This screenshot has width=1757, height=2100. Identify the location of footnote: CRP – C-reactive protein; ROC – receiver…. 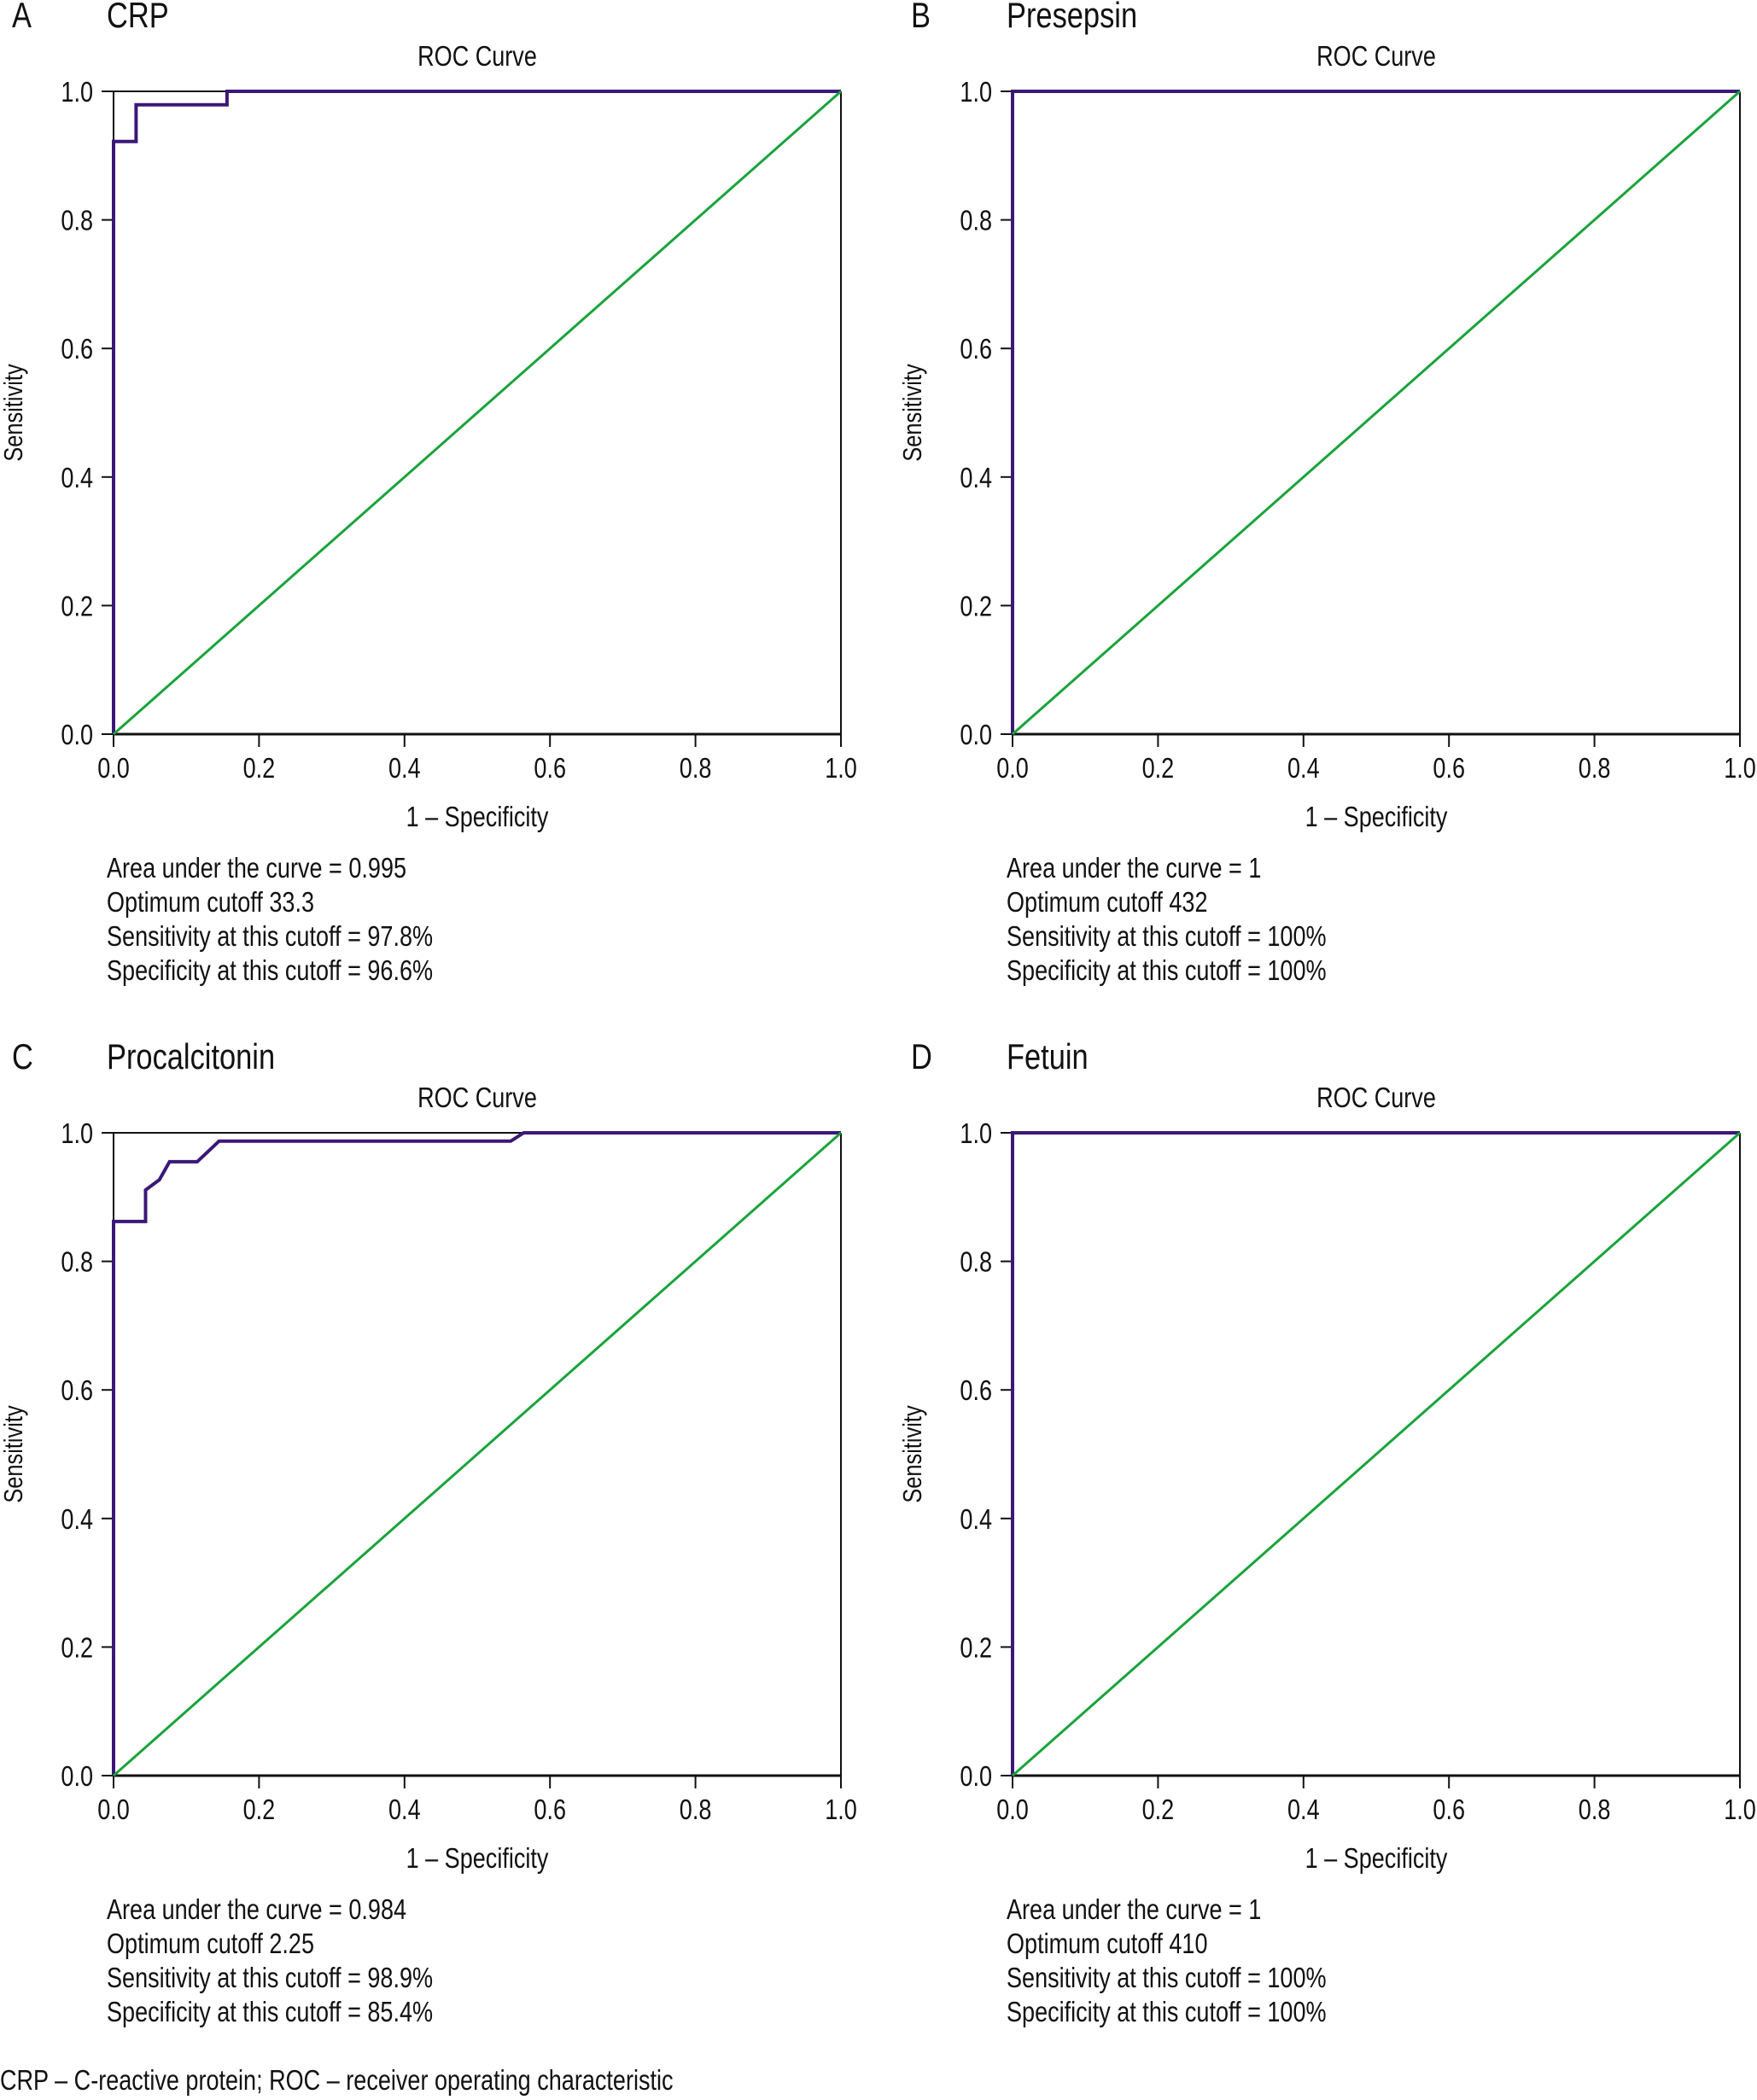
(337, 2081).